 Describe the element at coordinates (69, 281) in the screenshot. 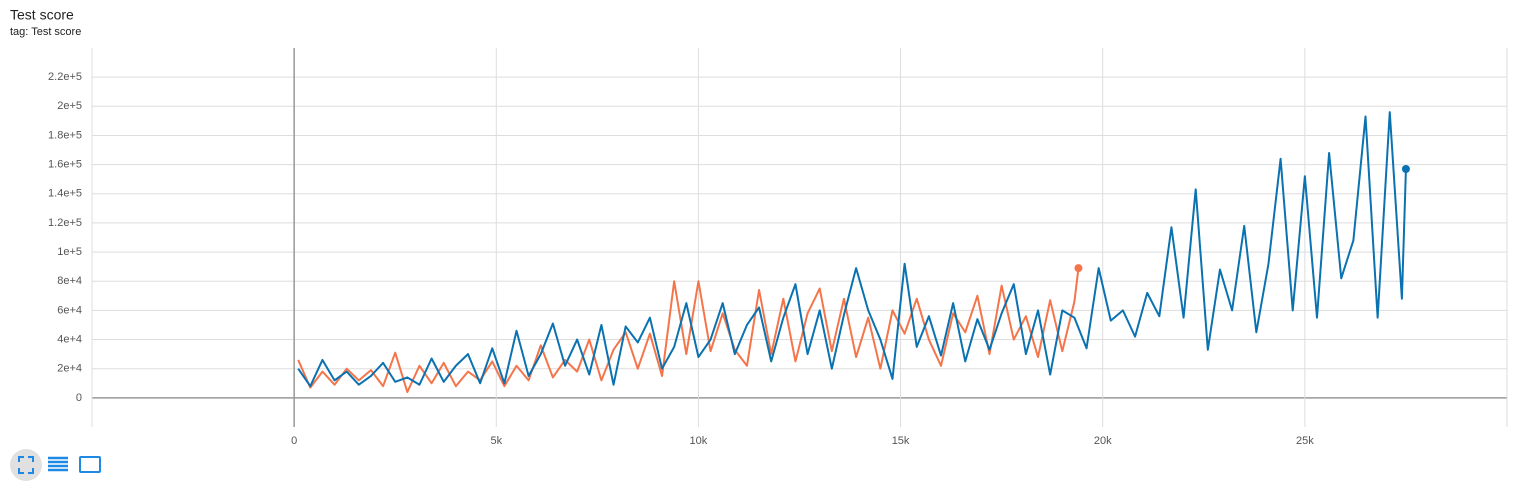

I see `y-tick-label: 8e+4` at that location.